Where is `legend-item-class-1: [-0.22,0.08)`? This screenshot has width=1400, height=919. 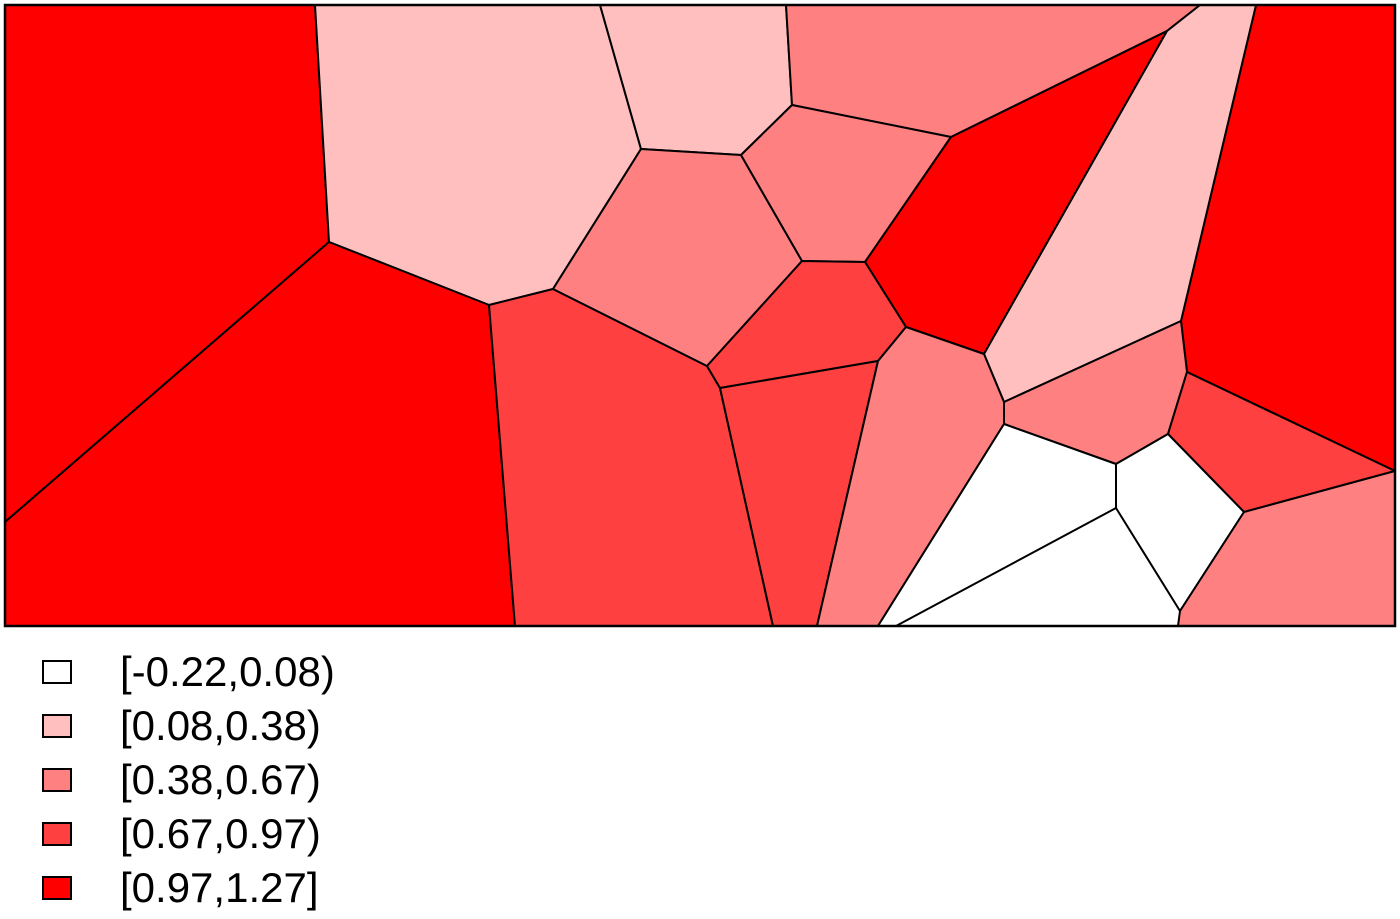 legend-item-class-1: [-0.22,0.08) is located at coordinates (188, 672).